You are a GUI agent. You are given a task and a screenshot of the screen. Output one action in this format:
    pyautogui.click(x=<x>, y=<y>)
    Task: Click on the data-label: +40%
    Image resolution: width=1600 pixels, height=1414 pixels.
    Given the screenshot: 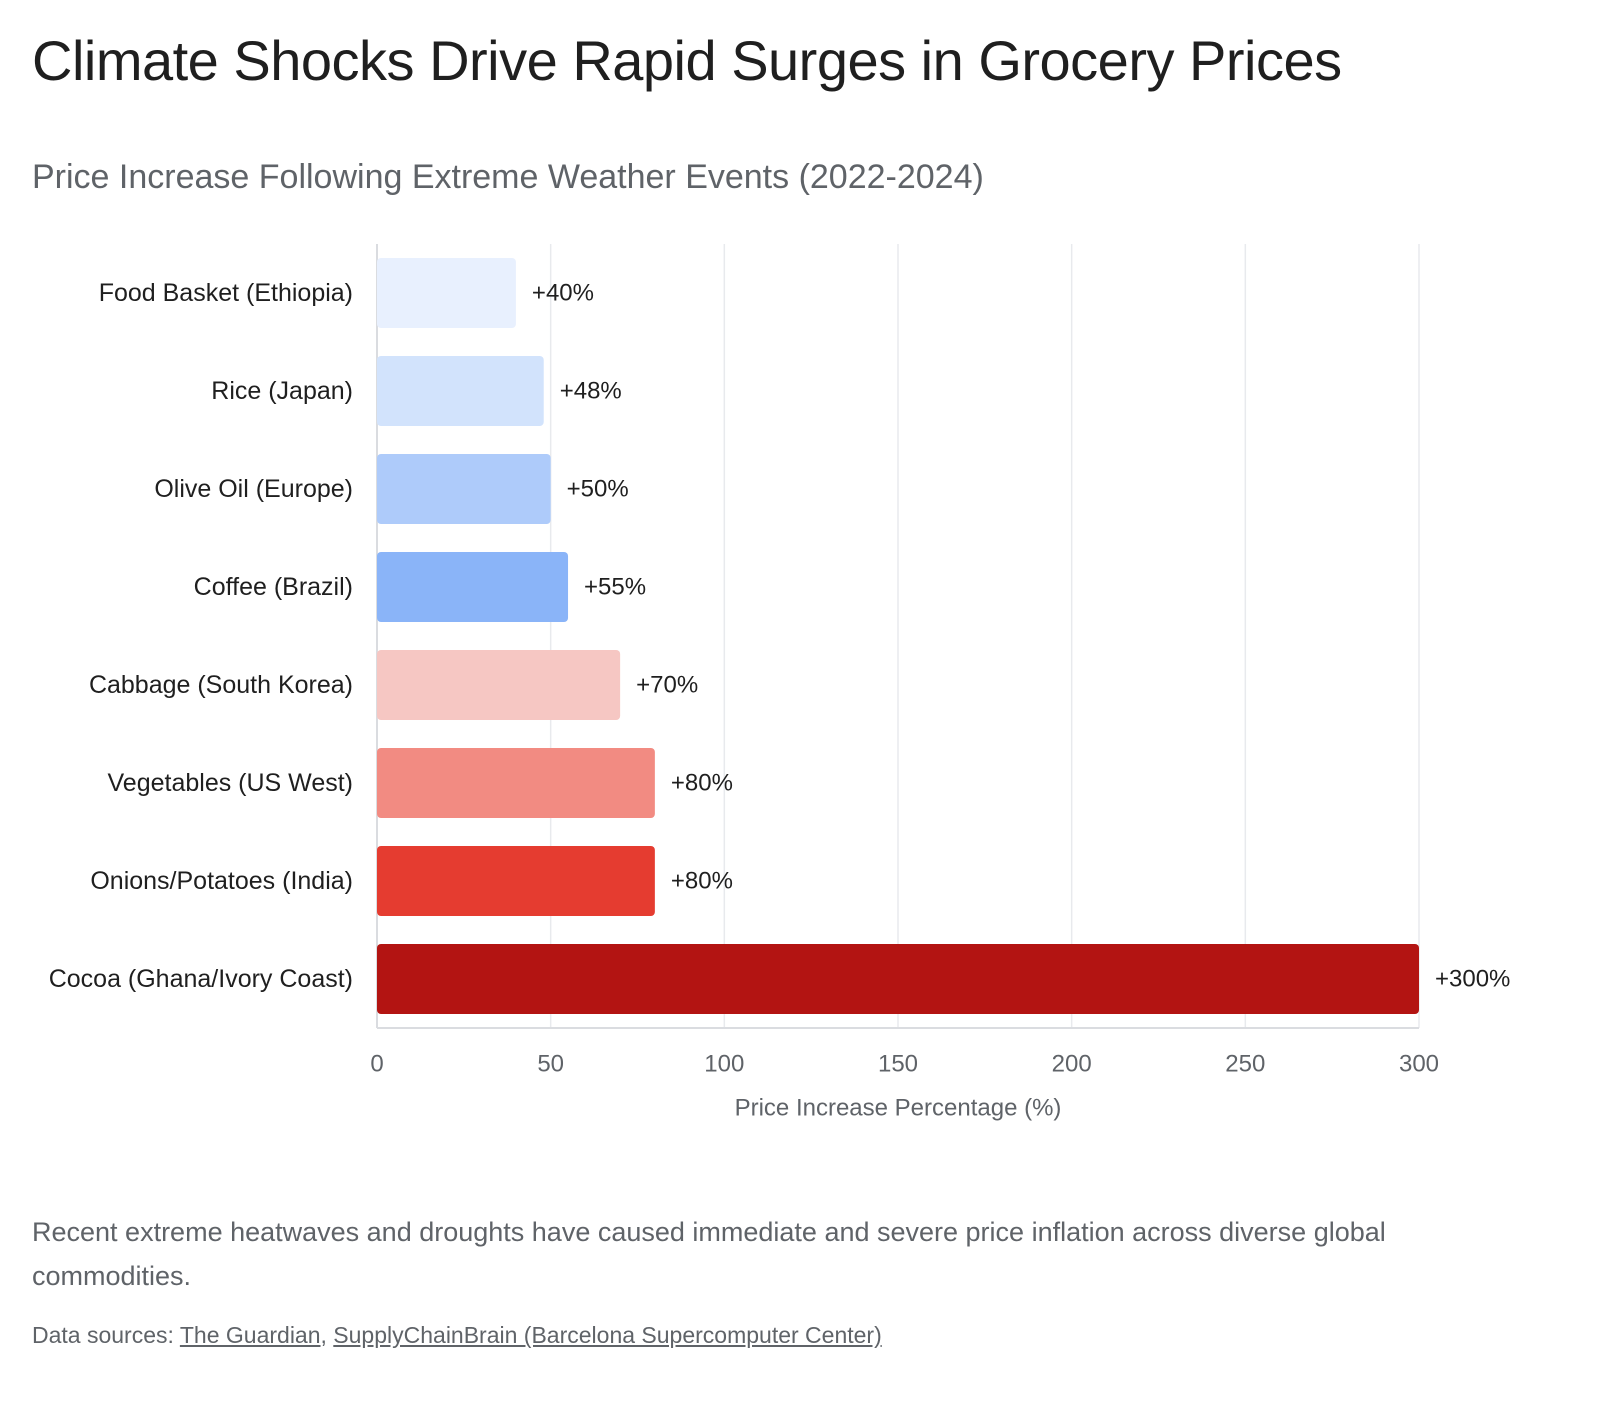 What is the action you would take?
    pyautogui.click(x=563, y=293)
    